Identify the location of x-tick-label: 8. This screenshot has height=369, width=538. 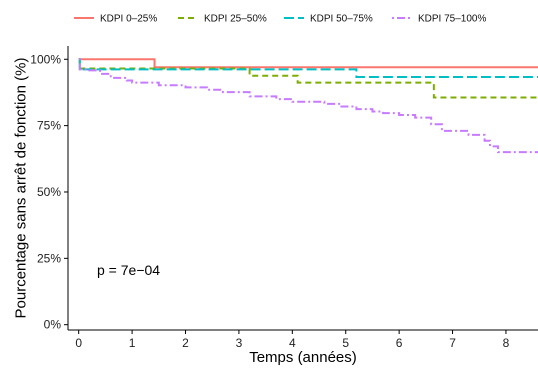
(506, 343).